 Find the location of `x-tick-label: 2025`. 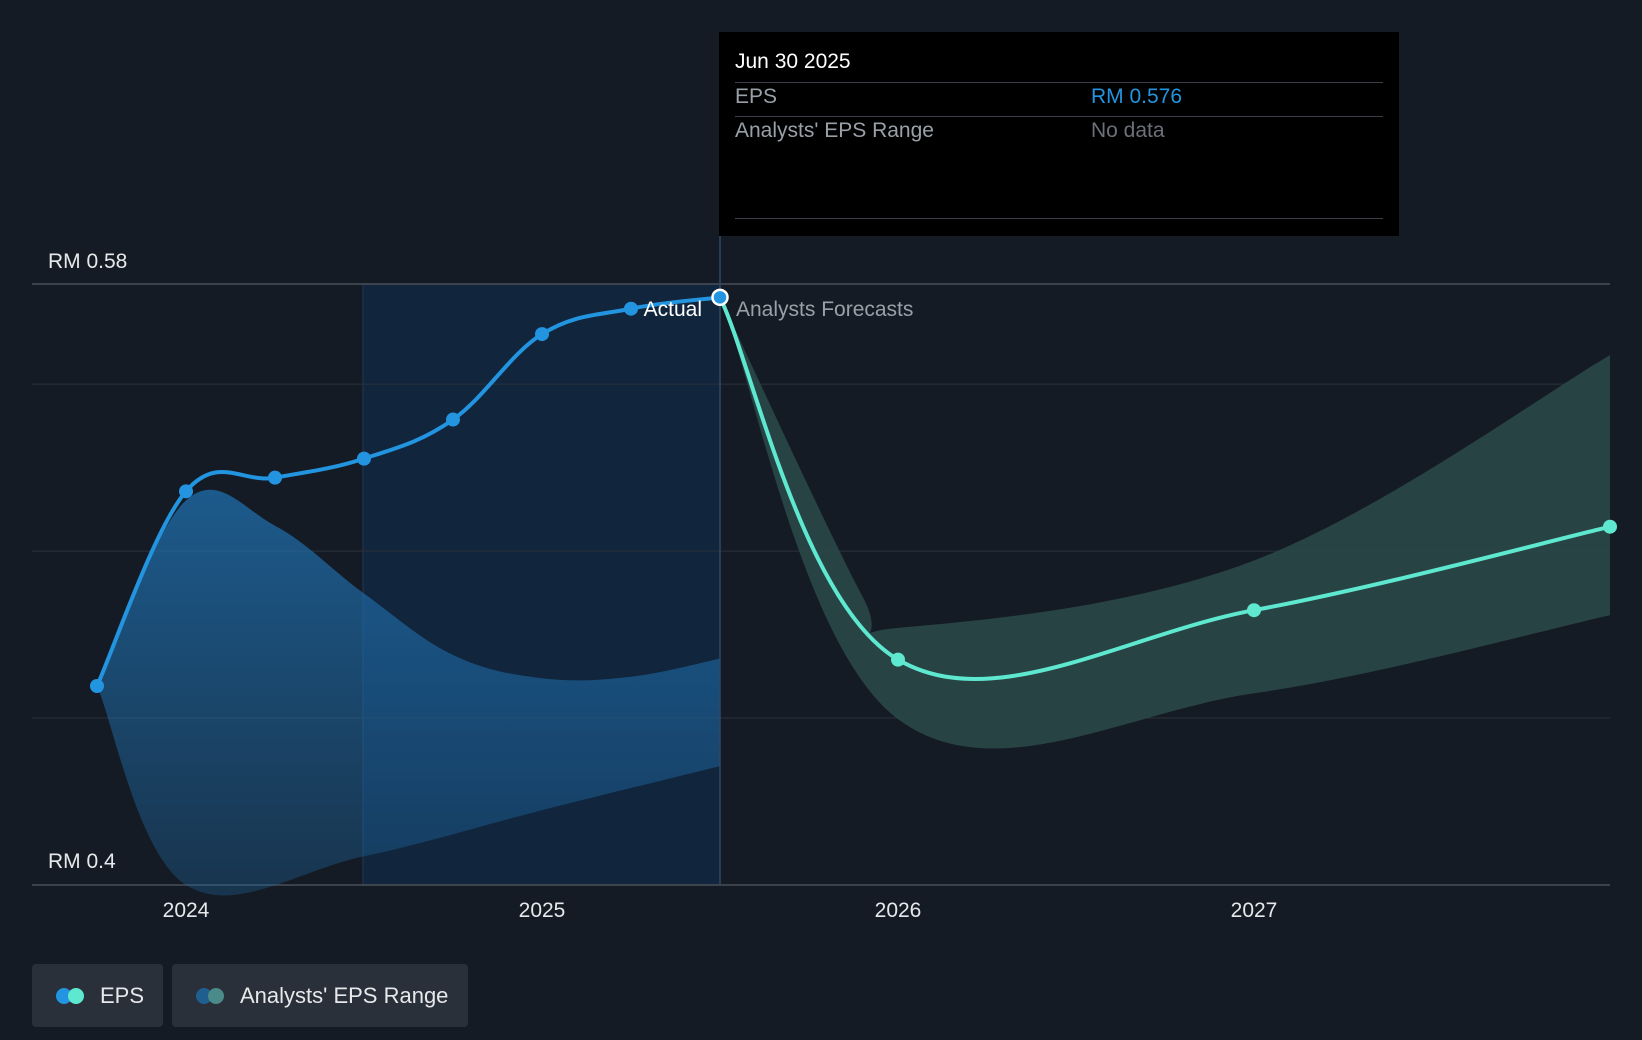

x-tick-label: 2025 is located at coordinates (542, 910).